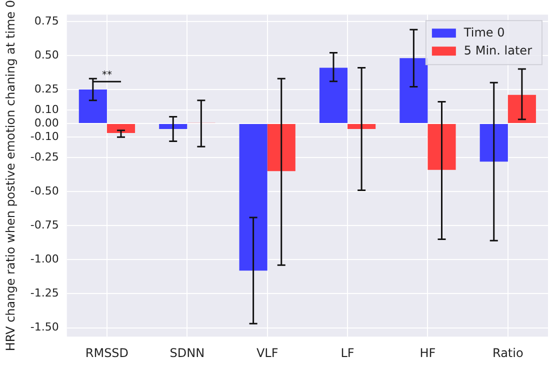 This screenshot has height=371, width=550. Describe the element at coordinates (107, 353) in the screenshot. I see `x-tick-label: RMSSD` at that location.